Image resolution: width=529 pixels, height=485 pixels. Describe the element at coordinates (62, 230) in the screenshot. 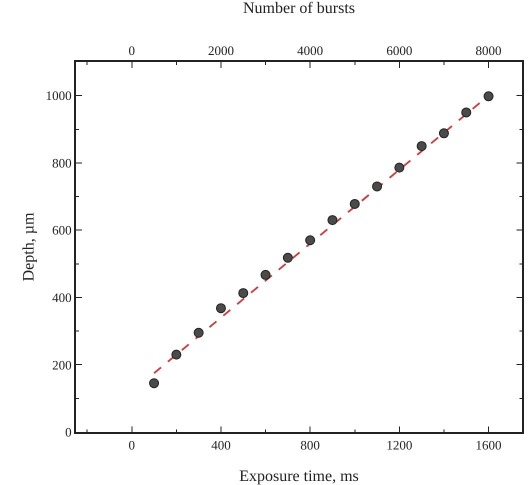

I see `y-tick-label: 600` at that location.